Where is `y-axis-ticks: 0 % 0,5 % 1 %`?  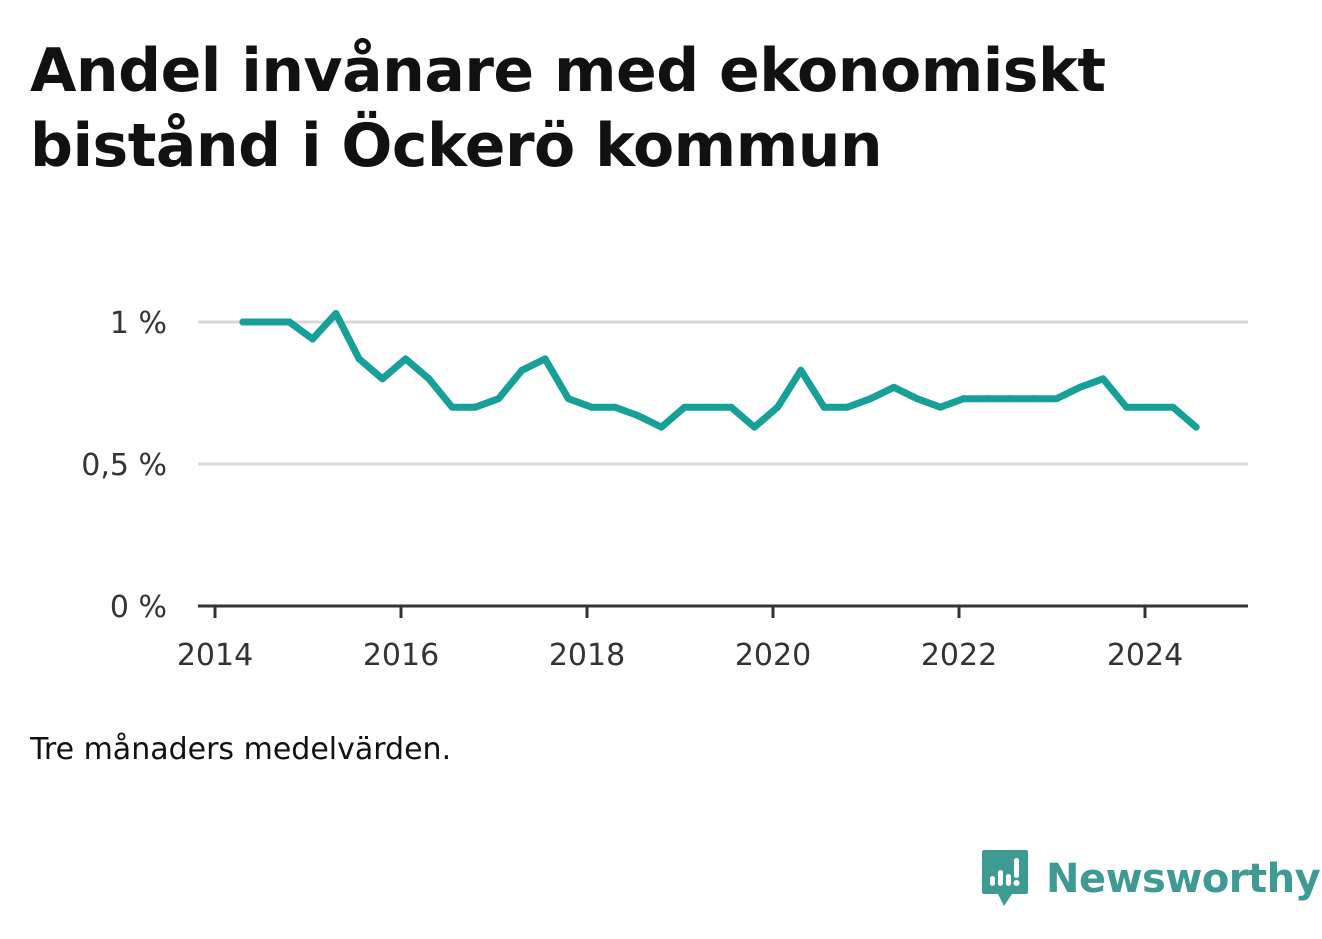 y-axis-ticks: 0 % 0,5 % 1 % is located at coordinates (124, 465).